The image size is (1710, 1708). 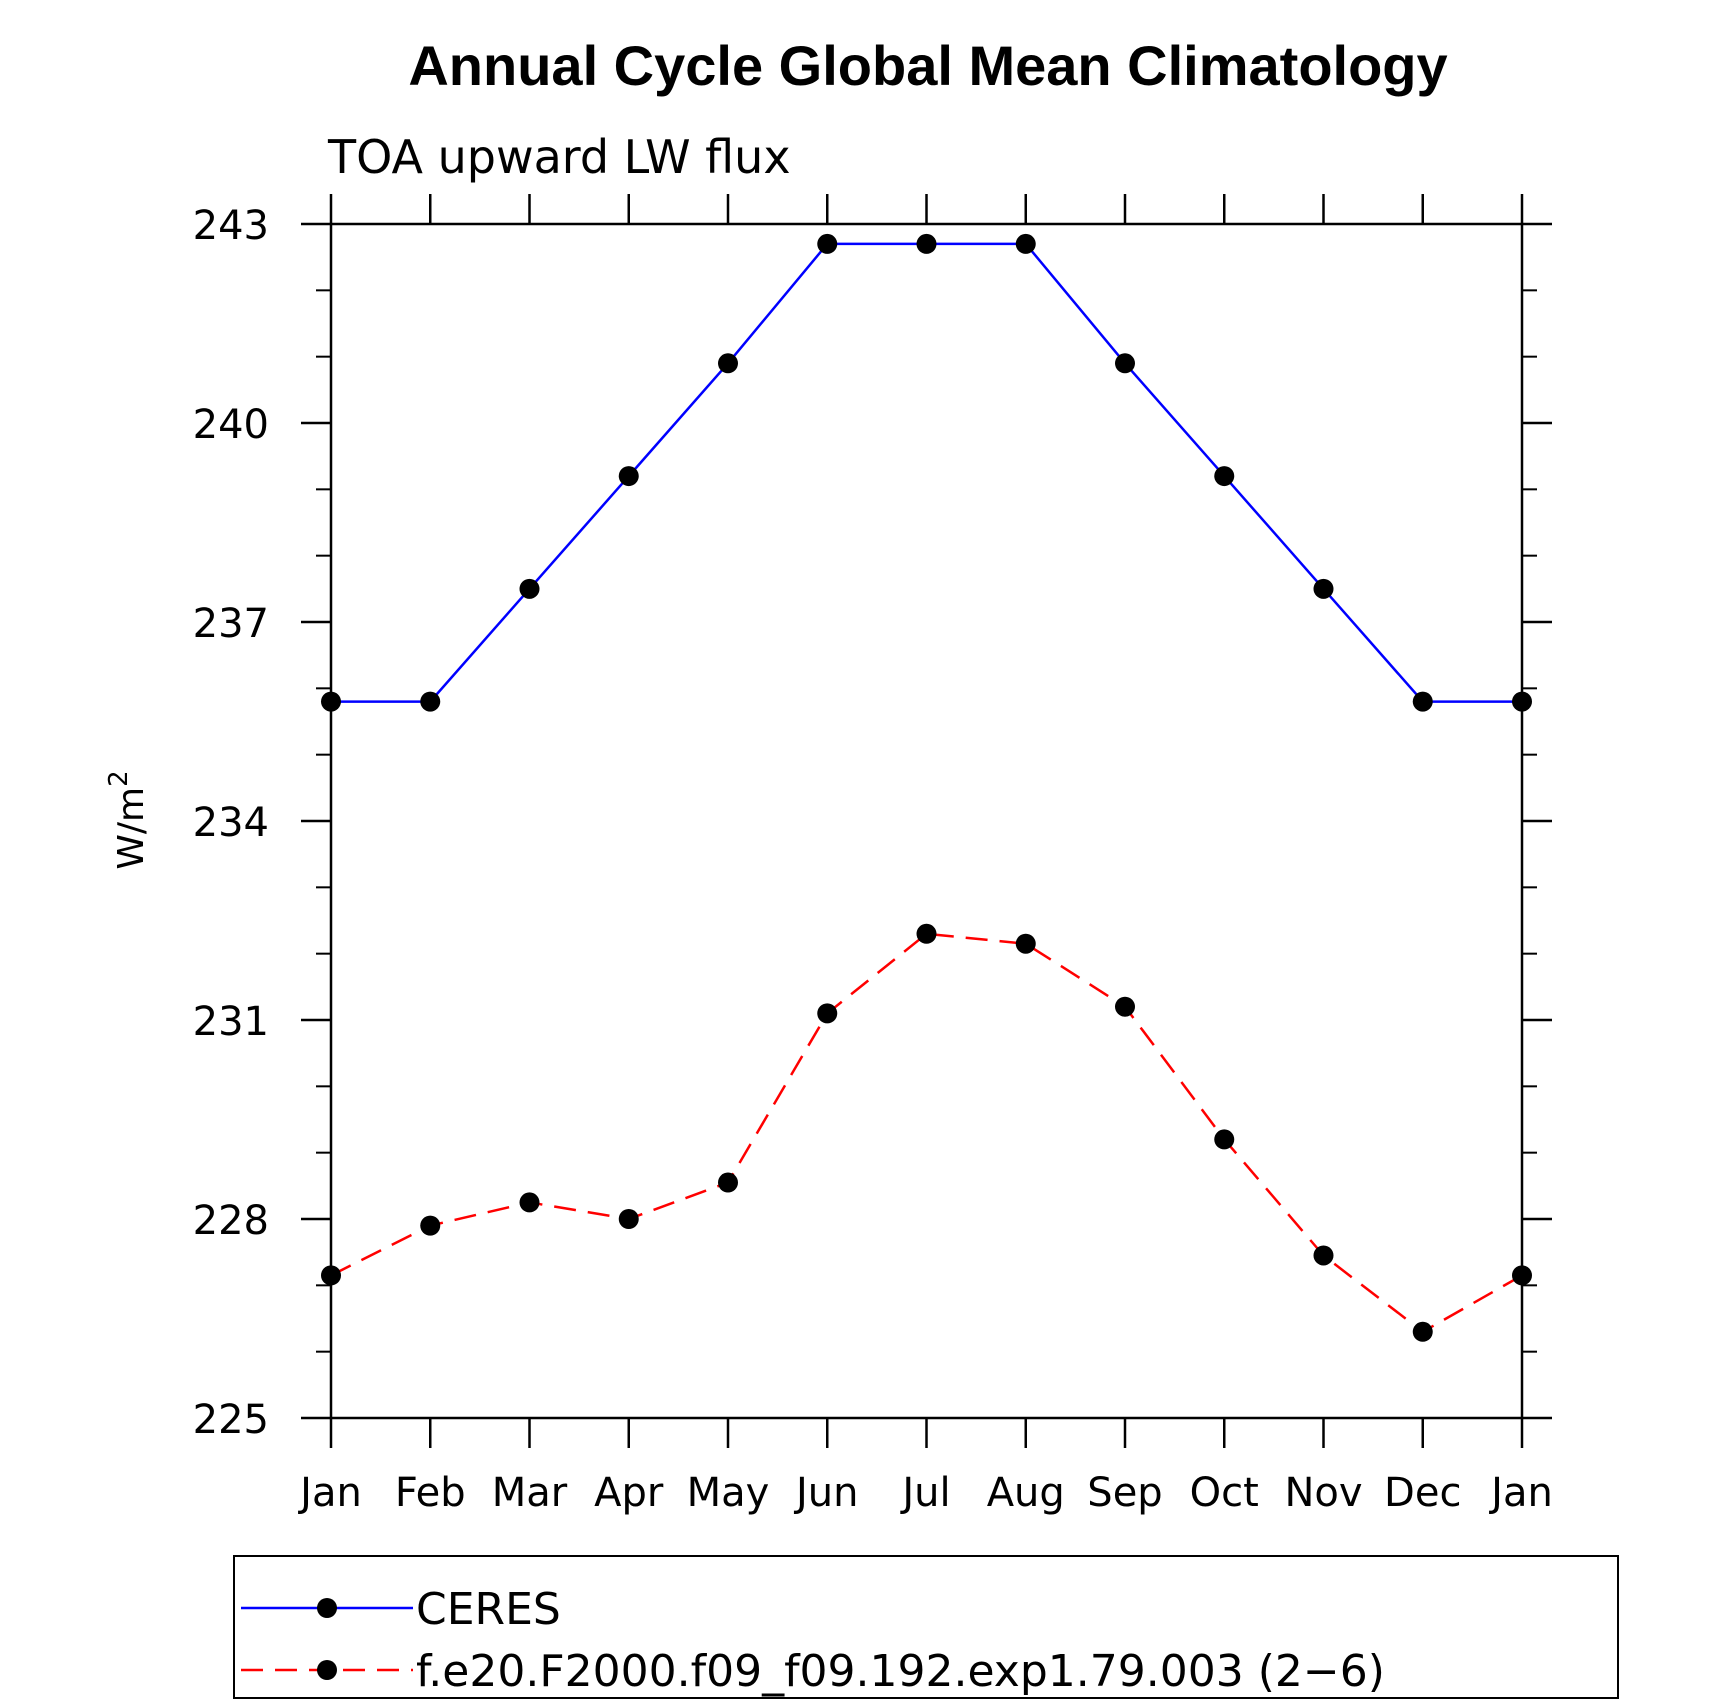 What do you see at coordinates (924, 1493) in the screenshot?
I see `x-tick-label: Jul` at bounding box center [924, 1493].